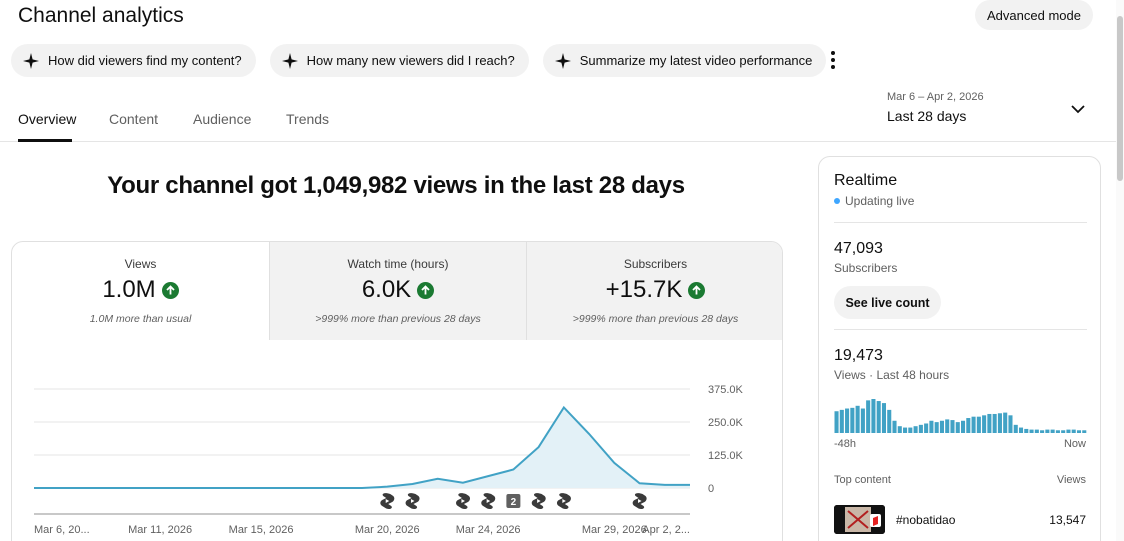 Image resolution: width=1124 pixels, height=541 pixels. What do you see at coordinates (488, 530) in the screenshot?
I see `x-tick-label: Mar 24, 2026` at bounding box center [488, 530].